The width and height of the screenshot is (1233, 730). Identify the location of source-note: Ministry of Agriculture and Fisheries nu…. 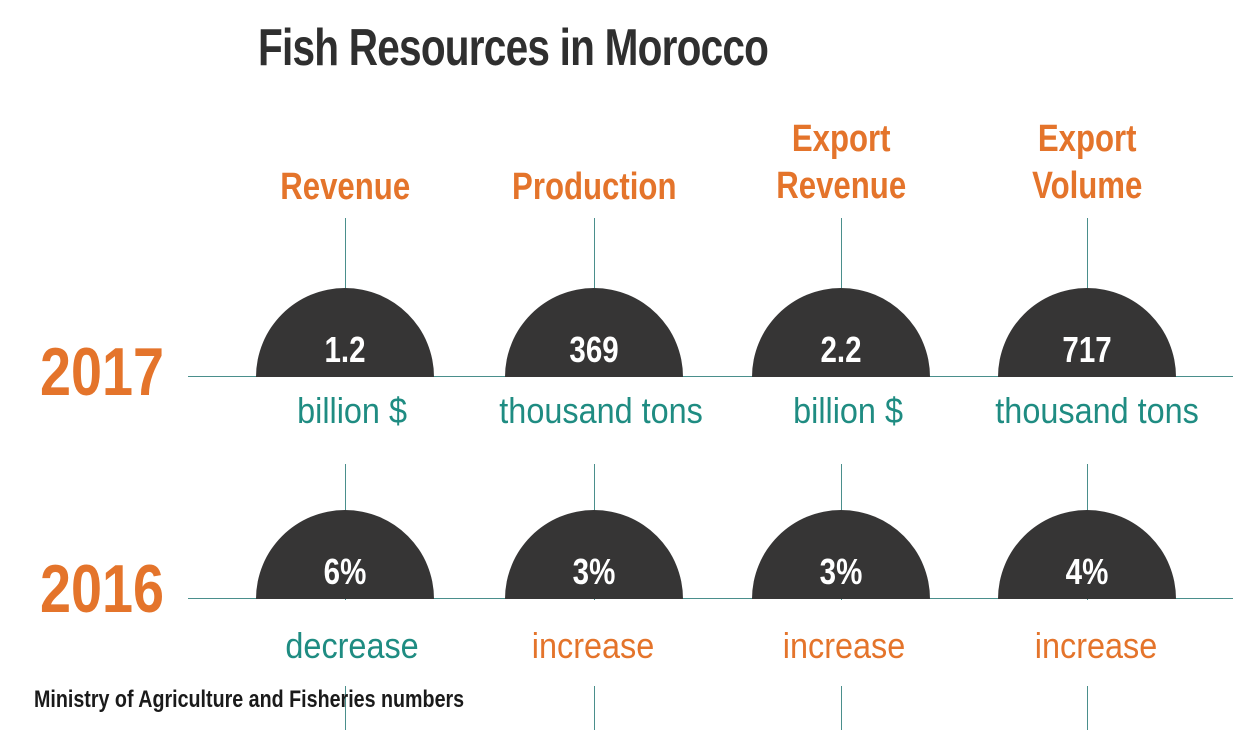
(249, 699).